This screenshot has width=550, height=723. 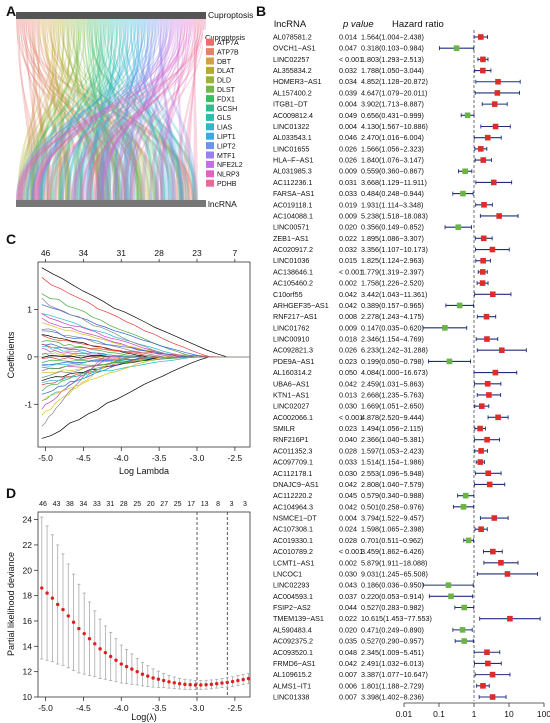 I want to click on forest-row-pvalue: < 0.001, so click(x=351, y=551).